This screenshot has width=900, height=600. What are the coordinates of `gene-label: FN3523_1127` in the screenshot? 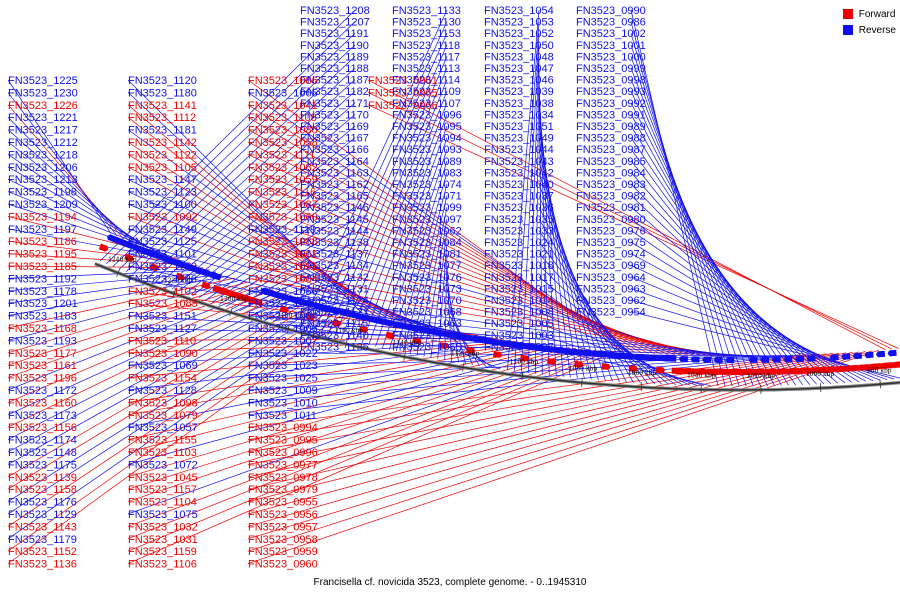 It's located at (162, 329).